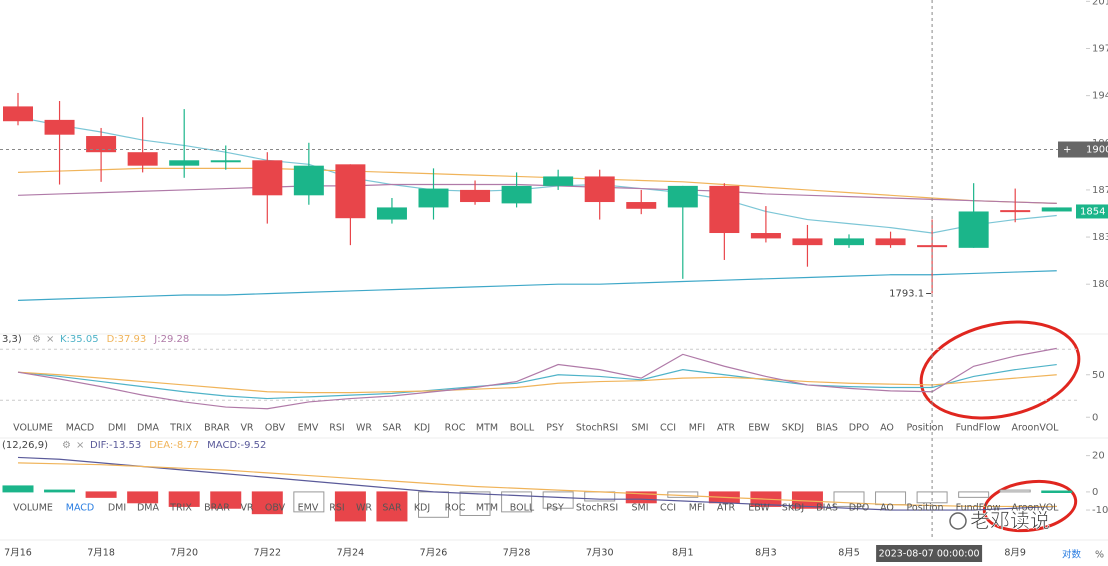 The image size is (1108, 566). Describe the element at coordinates (1072, 555) in the screenshot. I see `axis-option: 对数` at that location.